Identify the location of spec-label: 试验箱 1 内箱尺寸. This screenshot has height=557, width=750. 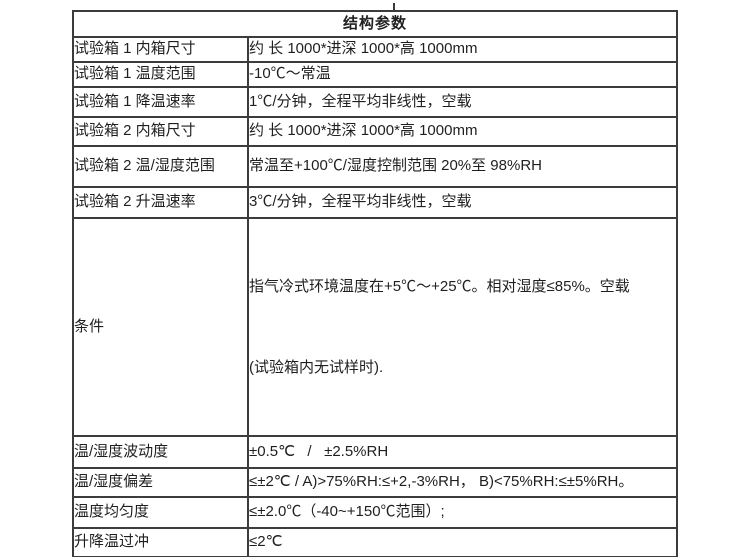
(160, 49).